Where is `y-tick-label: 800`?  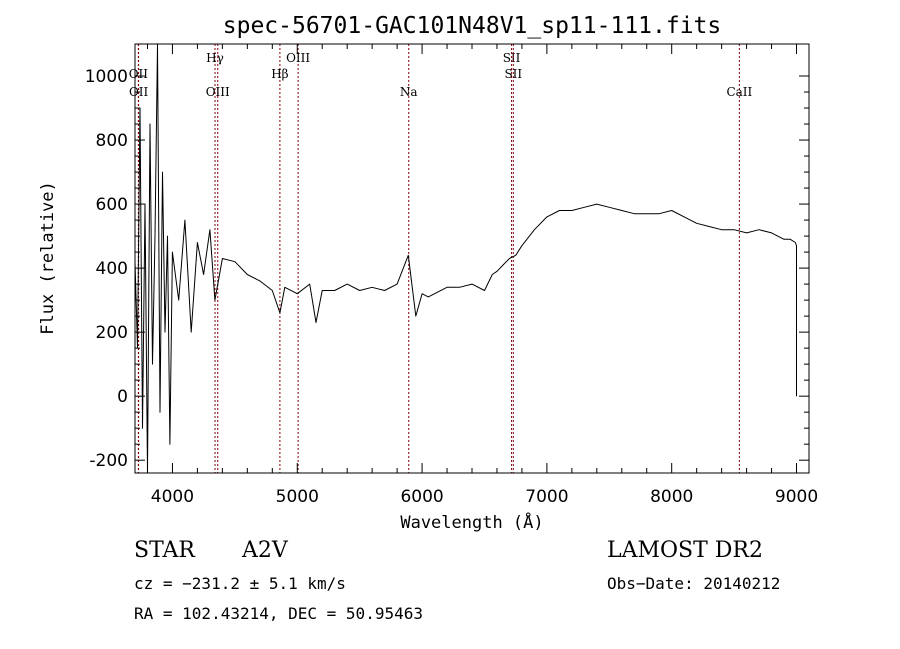
y-tick-label: 800 is located at coordinates (112, 141).